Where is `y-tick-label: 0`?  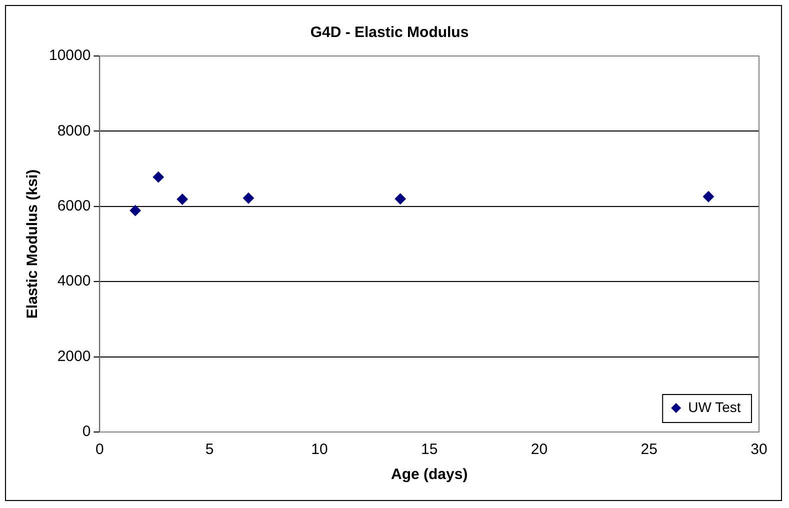 y-tick-label: 0 is located at coordinates (86, 431).